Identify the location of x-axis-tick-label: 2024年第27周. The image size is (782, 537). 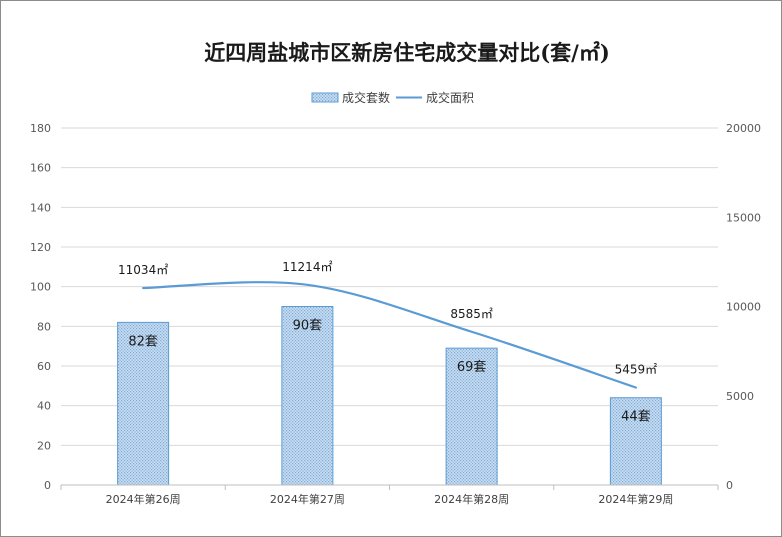
(307, 499).